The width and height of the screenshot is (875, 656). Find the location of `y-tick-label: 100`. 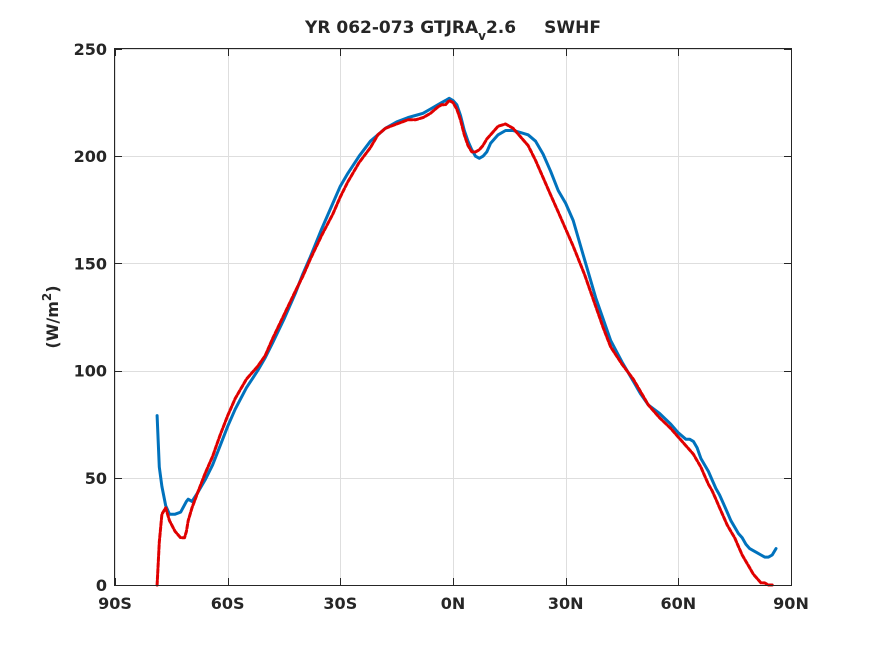

y-tick-label: 100 is located at coordinates (90, 371).